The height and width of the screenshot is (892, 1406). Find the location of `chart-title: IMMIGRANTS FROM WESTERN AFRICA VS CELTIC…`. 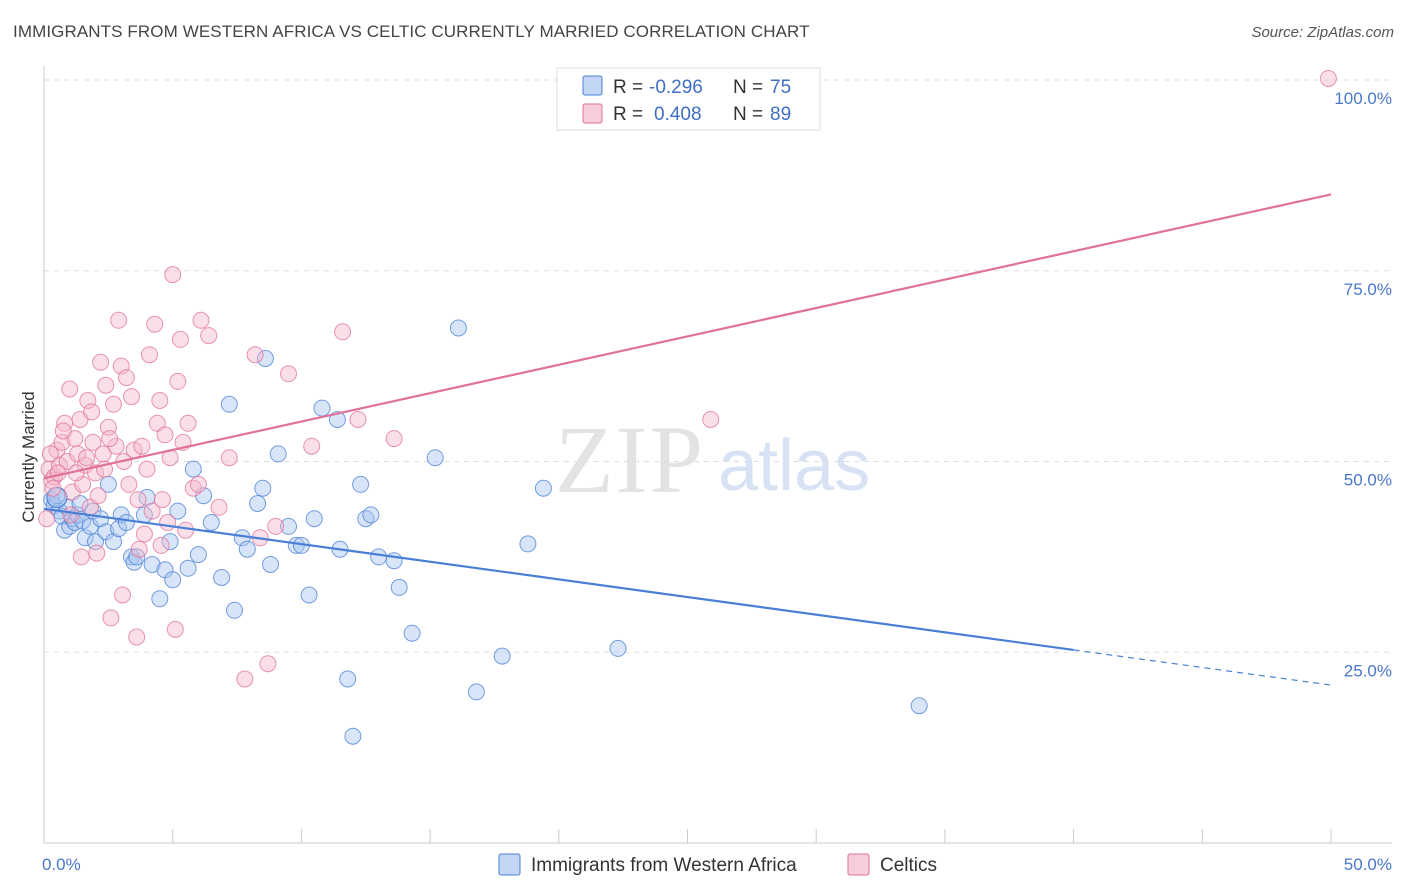

chart-title: IMMIGRANTS FROM WESTERN AFRICA VS CELTIC… is located at coordinates (411, 31).